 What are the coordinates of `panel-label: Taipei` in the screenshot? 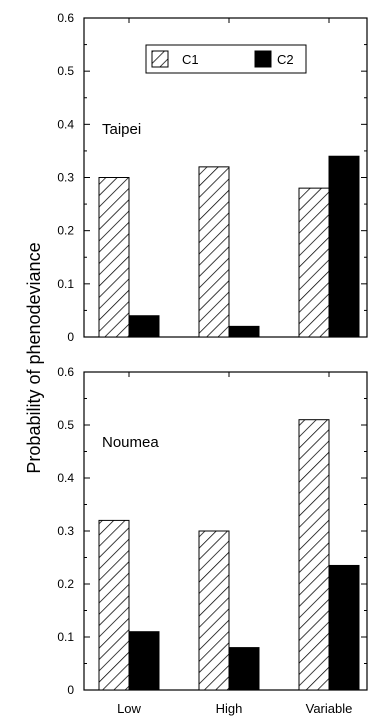 It's located at (121, 129).